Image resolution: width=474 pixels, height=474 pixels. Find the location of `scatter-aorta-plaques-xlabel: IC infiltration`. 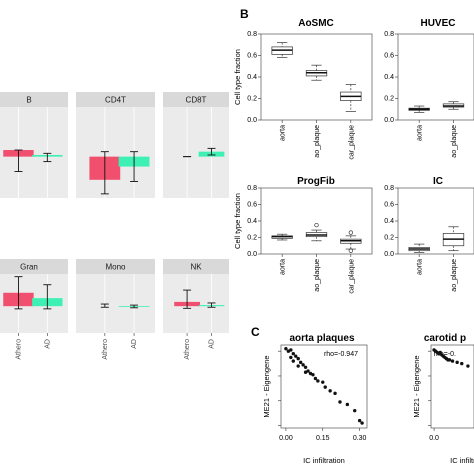

scatter-aorta-plaques-xlabel: IC infiltration is located at coordinates (324, 460).